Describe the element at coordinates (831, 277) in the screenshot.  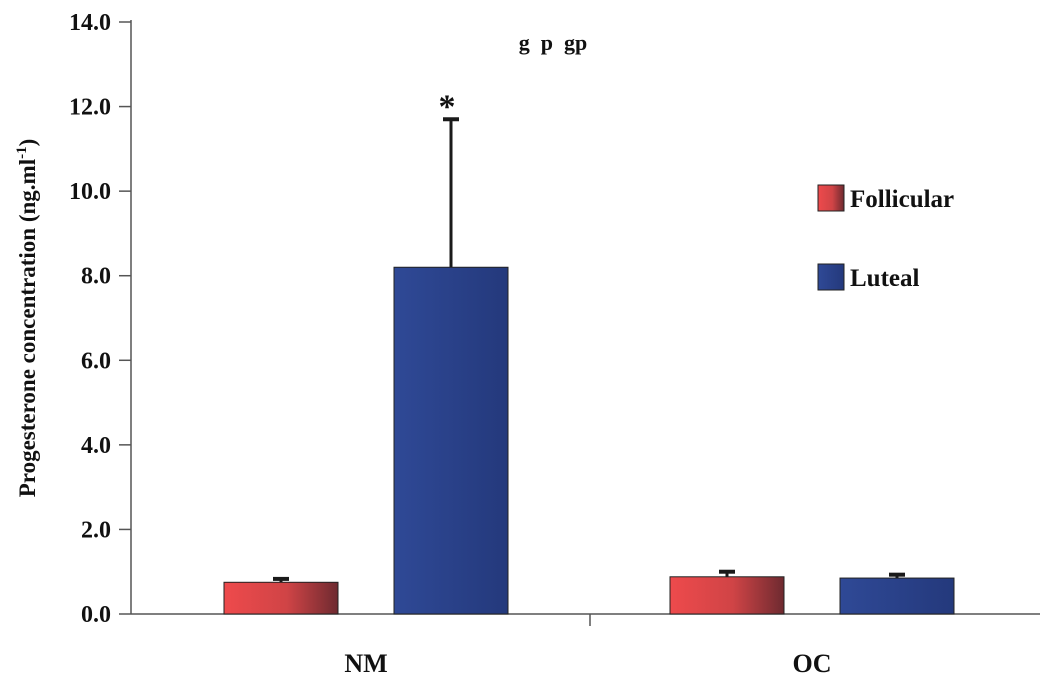
I see `legend-swatch-luteal` at that location.